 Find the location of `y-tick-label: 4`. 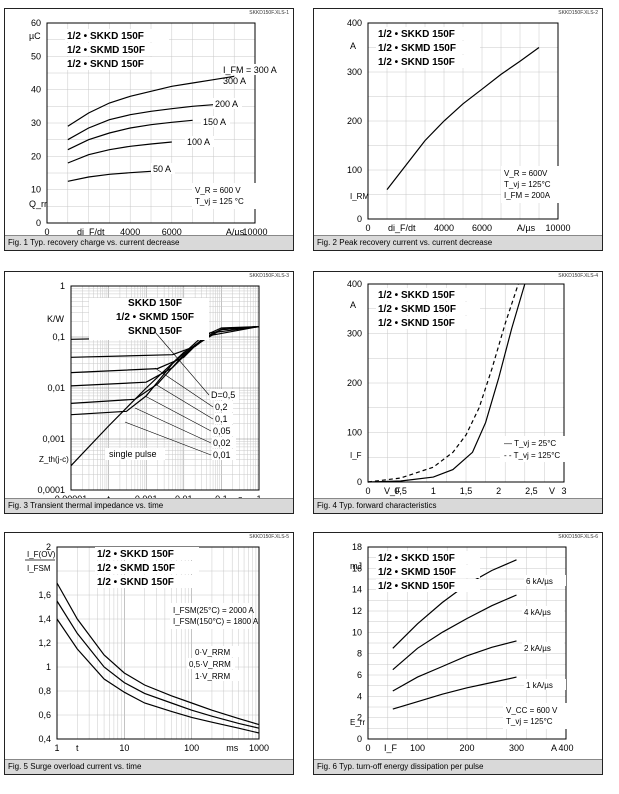

y-tick-label: 4 is located at coordinates (359, 696).